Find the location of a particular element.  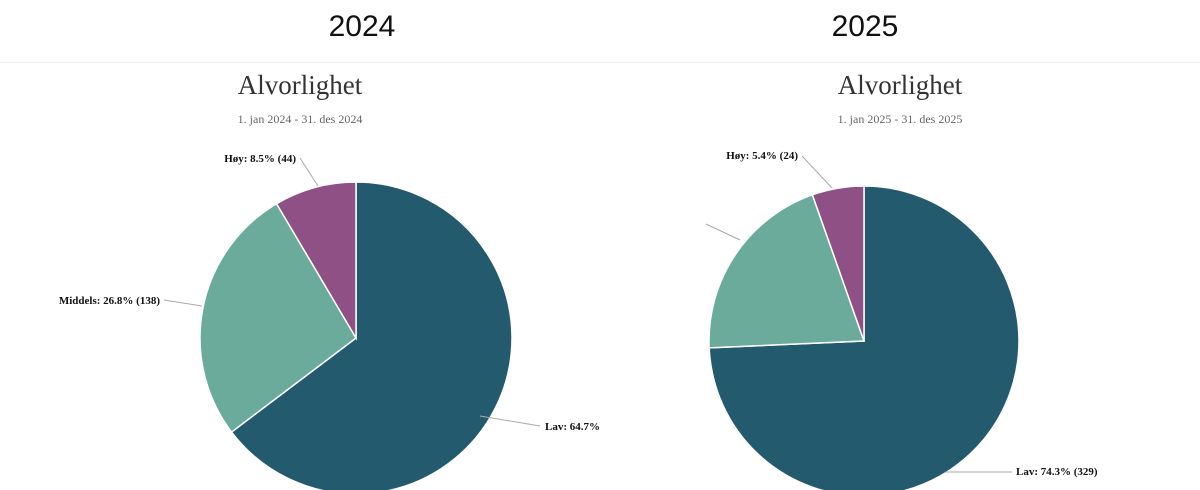

slice-label: Høy: 8.5% (44) is located at coordinates (260, 159).